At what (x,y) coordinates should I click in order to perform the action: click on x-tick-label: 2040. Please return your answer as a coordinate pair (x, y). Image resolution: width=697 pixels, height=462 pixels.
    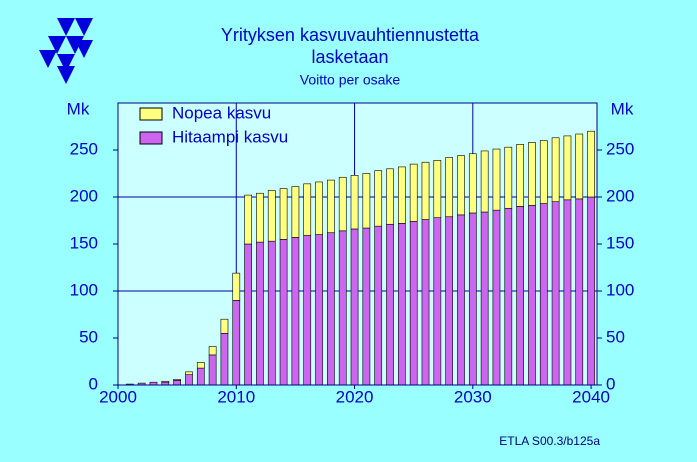
    Looking at the image, I should click on (591, 396).